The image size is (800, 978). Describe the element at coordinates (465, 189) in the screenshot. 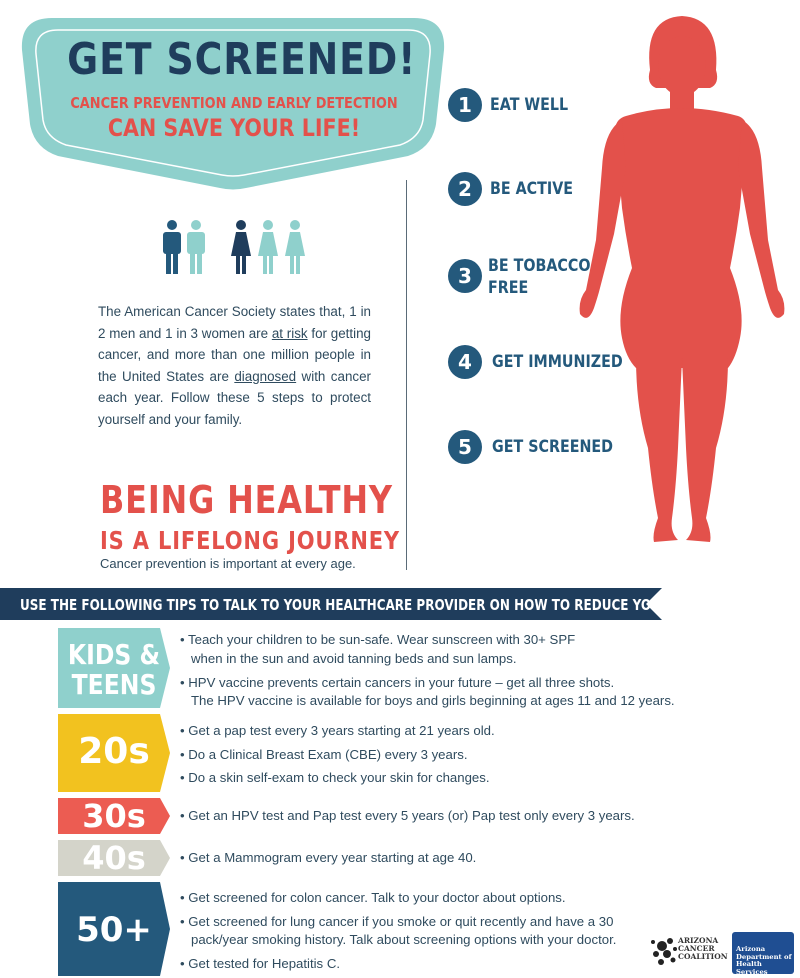

I see `step-number: 2` at that location.